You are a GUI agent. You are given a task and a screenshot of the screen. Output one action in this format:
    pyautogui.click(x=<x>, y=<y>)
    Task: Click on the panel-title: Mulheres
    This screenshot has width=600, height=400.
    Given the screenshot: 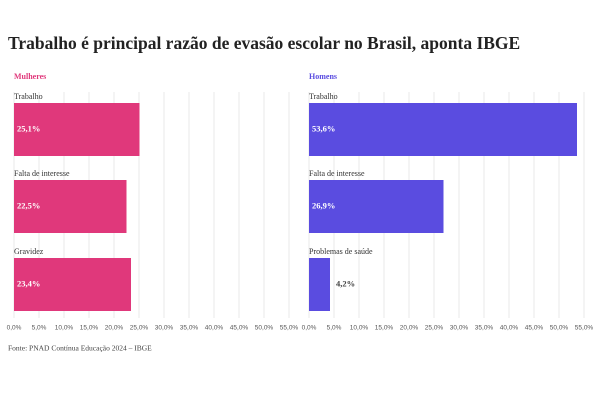 What is the action you would take?
    pyautogui.click(x=30, y=76)
    